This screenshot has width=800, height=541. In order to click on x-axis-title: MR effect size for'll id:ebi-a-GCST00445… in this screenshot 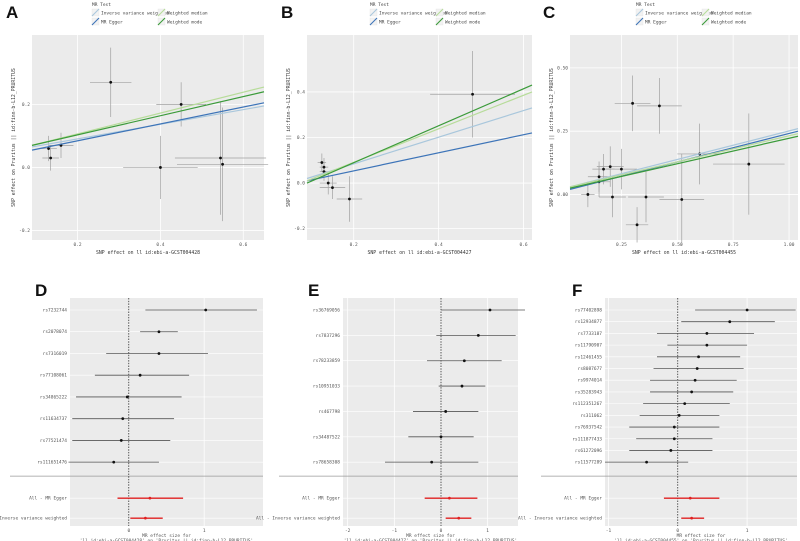, I will do `click(700, 537)`.